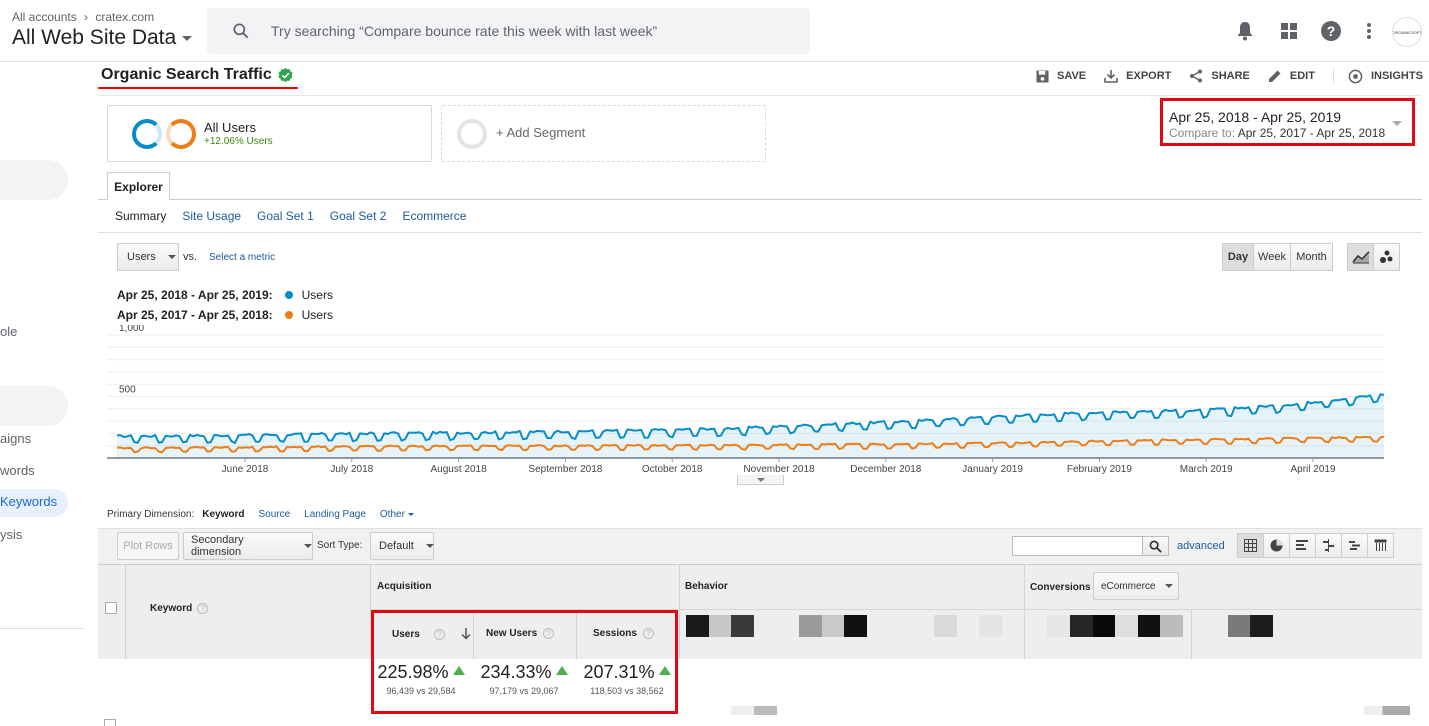 The height and width of the screenshot is (726, 1429). What do you see at coordinates (1289, 31) in the screenshot?
I see `apps-grid-icon` at bounding box center [1289, 31].